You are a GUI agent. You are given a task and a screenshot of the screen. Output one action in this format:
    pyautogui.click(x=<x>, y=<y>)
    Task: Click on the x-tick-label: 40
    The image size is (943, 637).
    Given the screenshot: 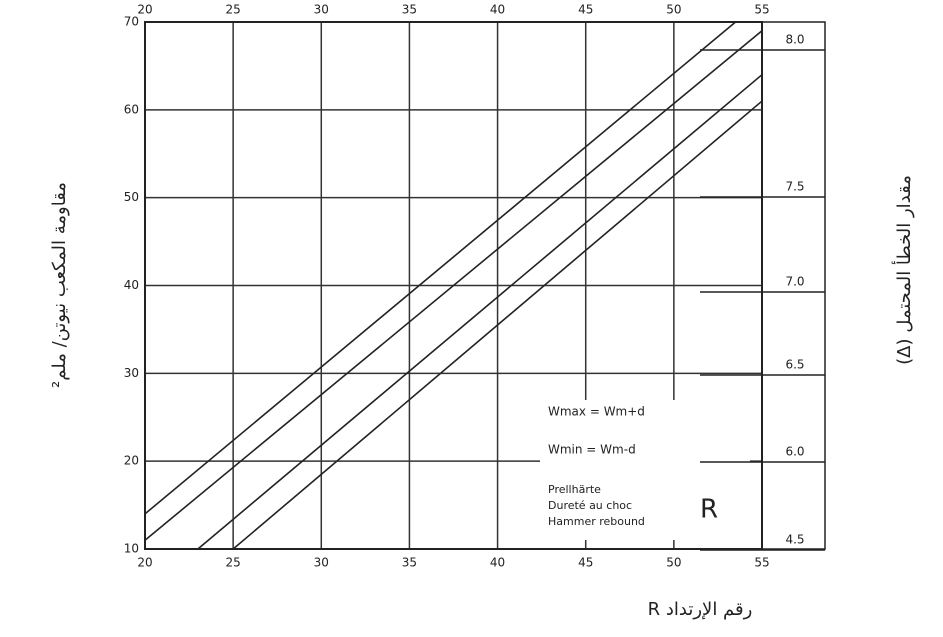 What is the action you would take?
    pyautogui.click(x=497, y=563)
    